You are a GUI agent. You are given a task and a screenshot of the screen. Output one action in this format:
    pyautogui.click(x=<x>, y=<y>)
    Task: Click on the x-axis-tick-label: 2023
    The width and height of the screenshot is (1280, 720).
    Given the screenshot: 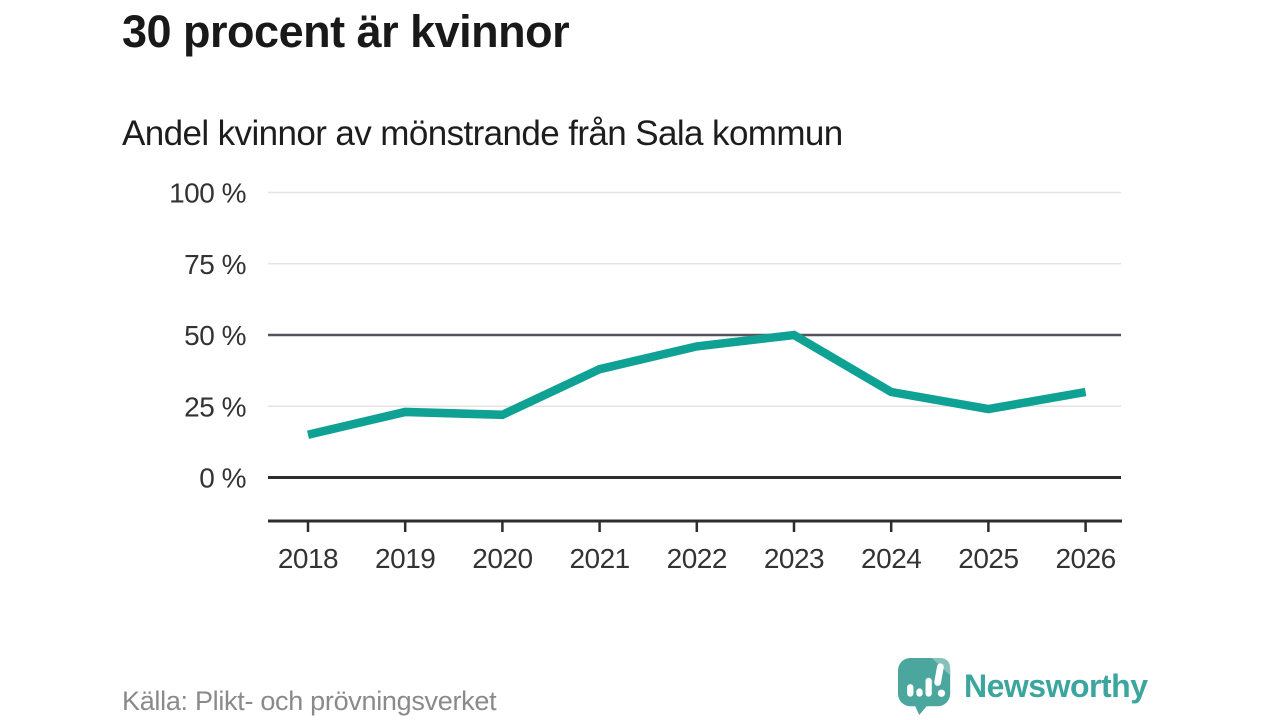 What is the action you would take?
    pyautogui.click(x=794, y=558)
    